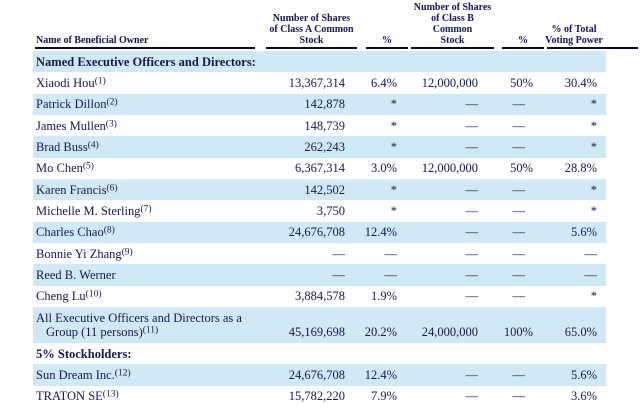 The image size is (641, 411). I want to click on column-header-class-b-shares: Number of Shares of Class B Common Stock, so click(452, 23).